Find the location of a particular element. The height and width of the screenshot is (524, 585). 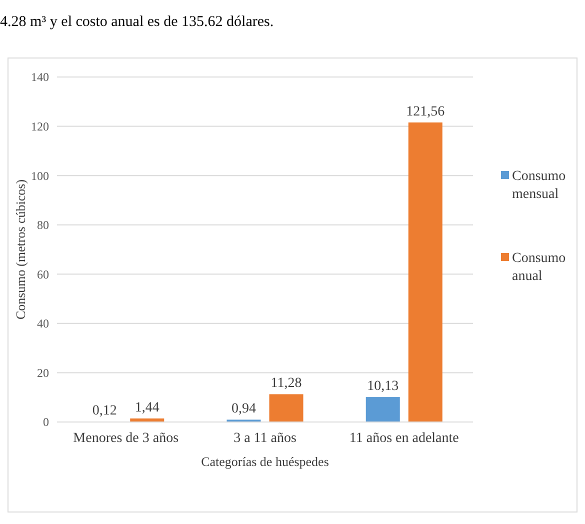

legend-label: Consumo mensual is located at coordinates (539, 185).